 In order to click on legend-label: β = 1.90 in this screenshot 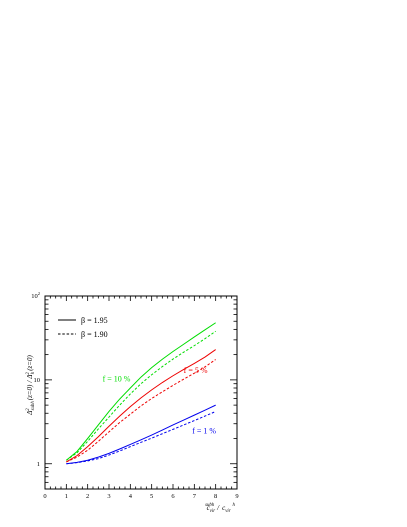, I will do `click(94, 334)`.